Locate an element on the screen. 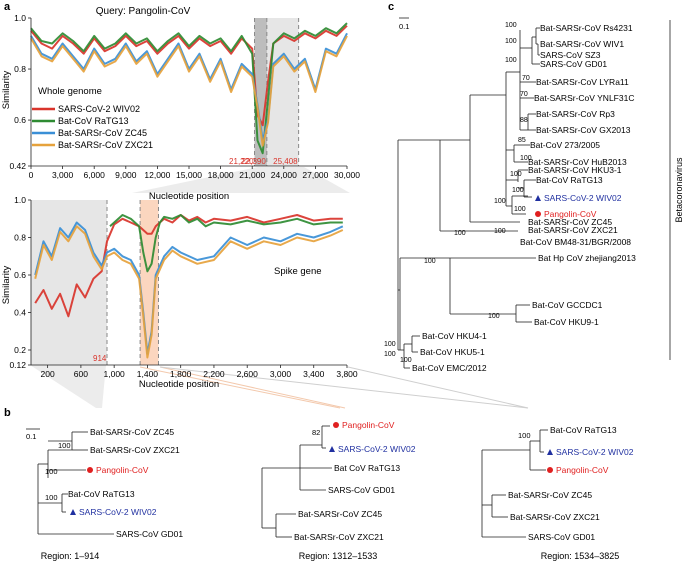 The height and width of the screenshot is (564, 685). legend-label: SARS-CoV-2 WIV02 is located at coordinates (99, 109).